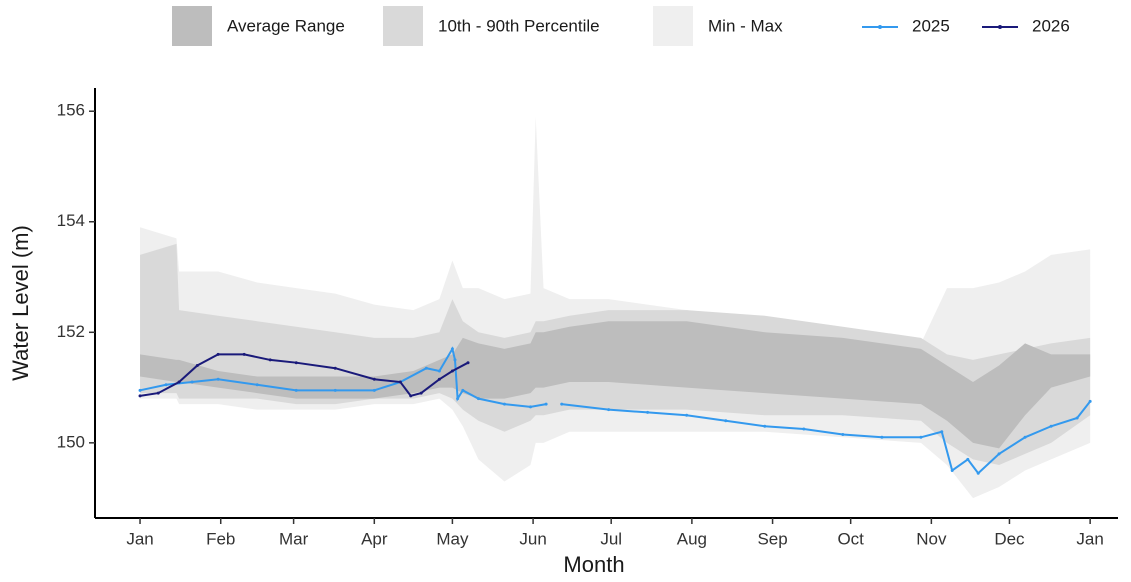 The width and height of the screenshot is (1131, 582). What do you see at coordinates (286, 25) in the screenshot?
I see `legend-label: Average Range` at bounding box center [286, 25].